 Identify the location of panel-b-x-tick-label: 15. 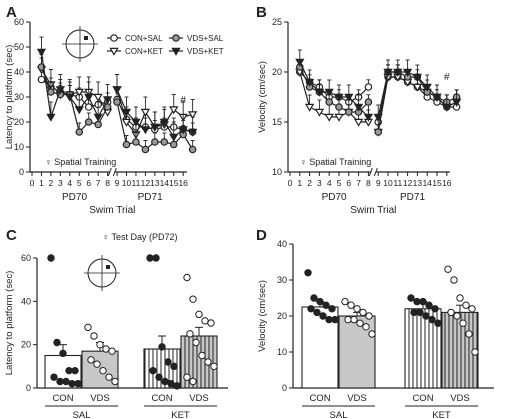
(437, 183).